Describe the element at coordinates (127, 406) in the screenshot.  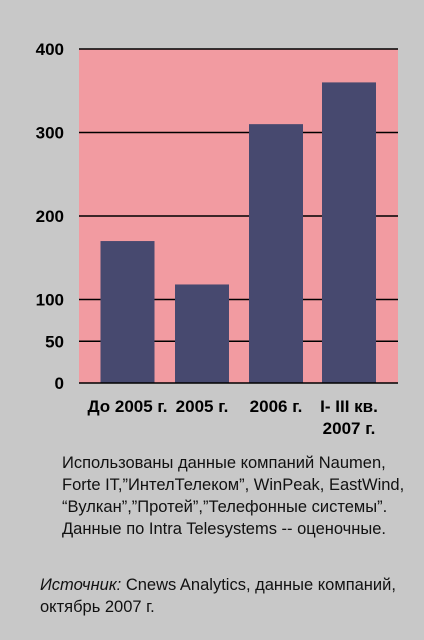
I see `x-tick-label: До 2005 г.` at that location.